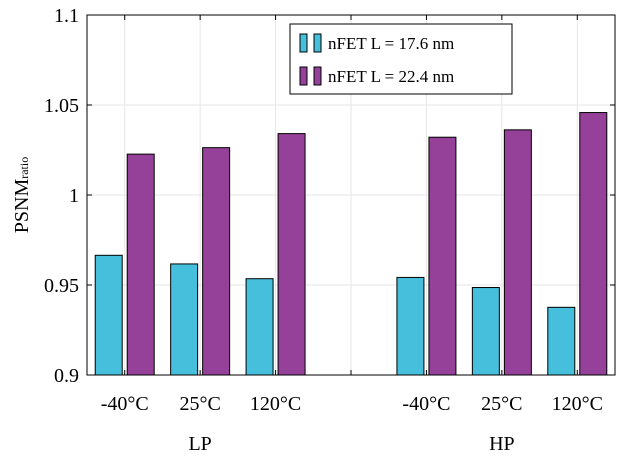 The width and height of the screenshot is (623, 459). Describe the element at coordinates (74, 196) in the screenshot. I see `y-tick-label: 1` at that location.